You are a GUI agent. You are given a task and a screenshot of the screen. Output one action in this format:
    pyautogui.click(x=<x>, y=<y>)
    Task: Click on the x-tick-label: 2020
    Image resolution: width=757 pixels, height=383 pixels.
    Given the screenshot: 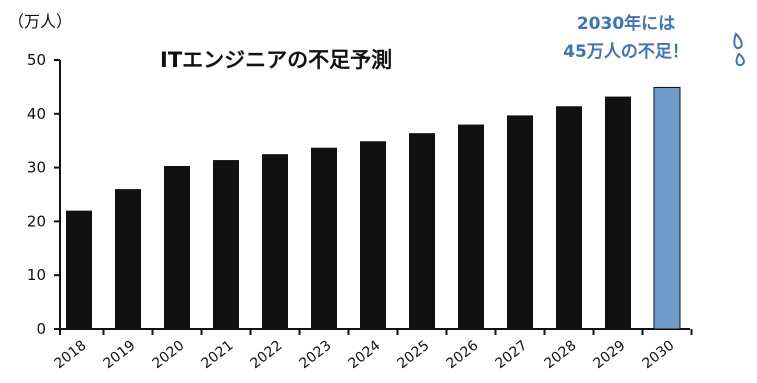 What is the action you would take?
    pyautogui.click(x=169, y=355)
    